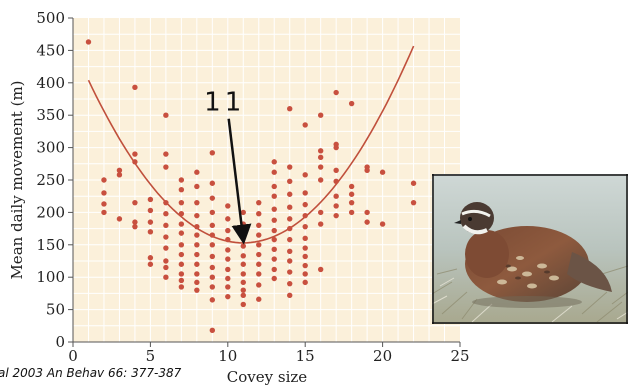 This screenshot has height=387, width=641. I want to click on y-tick-label: 250, so click(50, 180).